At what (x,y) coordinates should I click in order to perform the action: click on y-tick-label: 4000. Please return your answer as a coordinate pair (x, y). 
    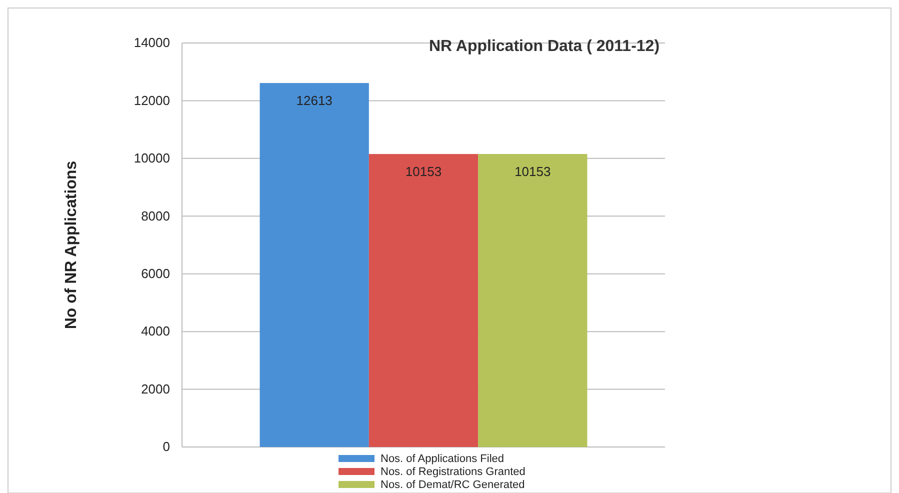
    Looking at the image, I should click on (155, 331).